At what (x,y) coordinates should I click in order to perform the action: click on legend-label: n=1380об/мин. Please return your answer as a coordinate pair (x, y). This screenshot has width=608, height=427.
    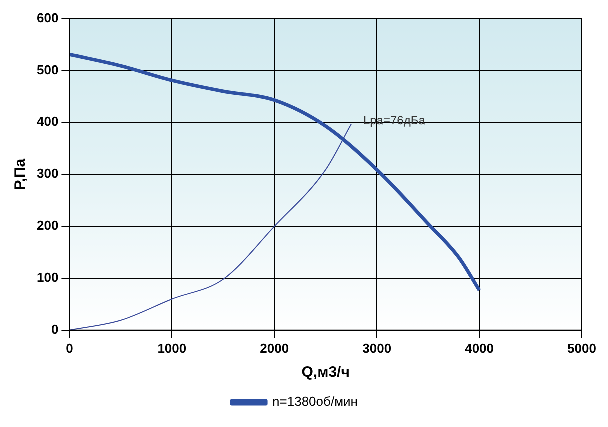
    Looking at the image, I should click on (315, 402).